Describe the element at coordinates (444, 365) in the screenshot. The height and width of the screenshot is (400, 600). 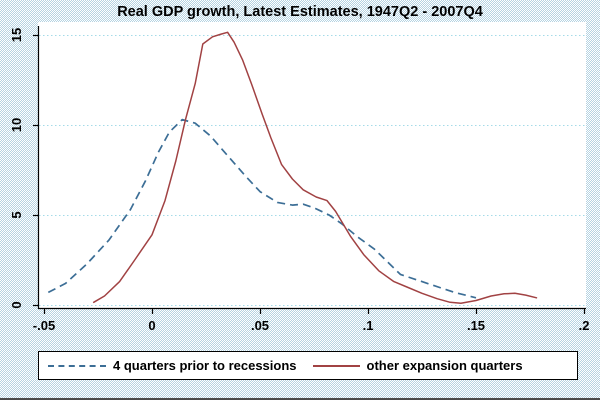
I see `legend-label-expansions: other expansion quarters` at that location.